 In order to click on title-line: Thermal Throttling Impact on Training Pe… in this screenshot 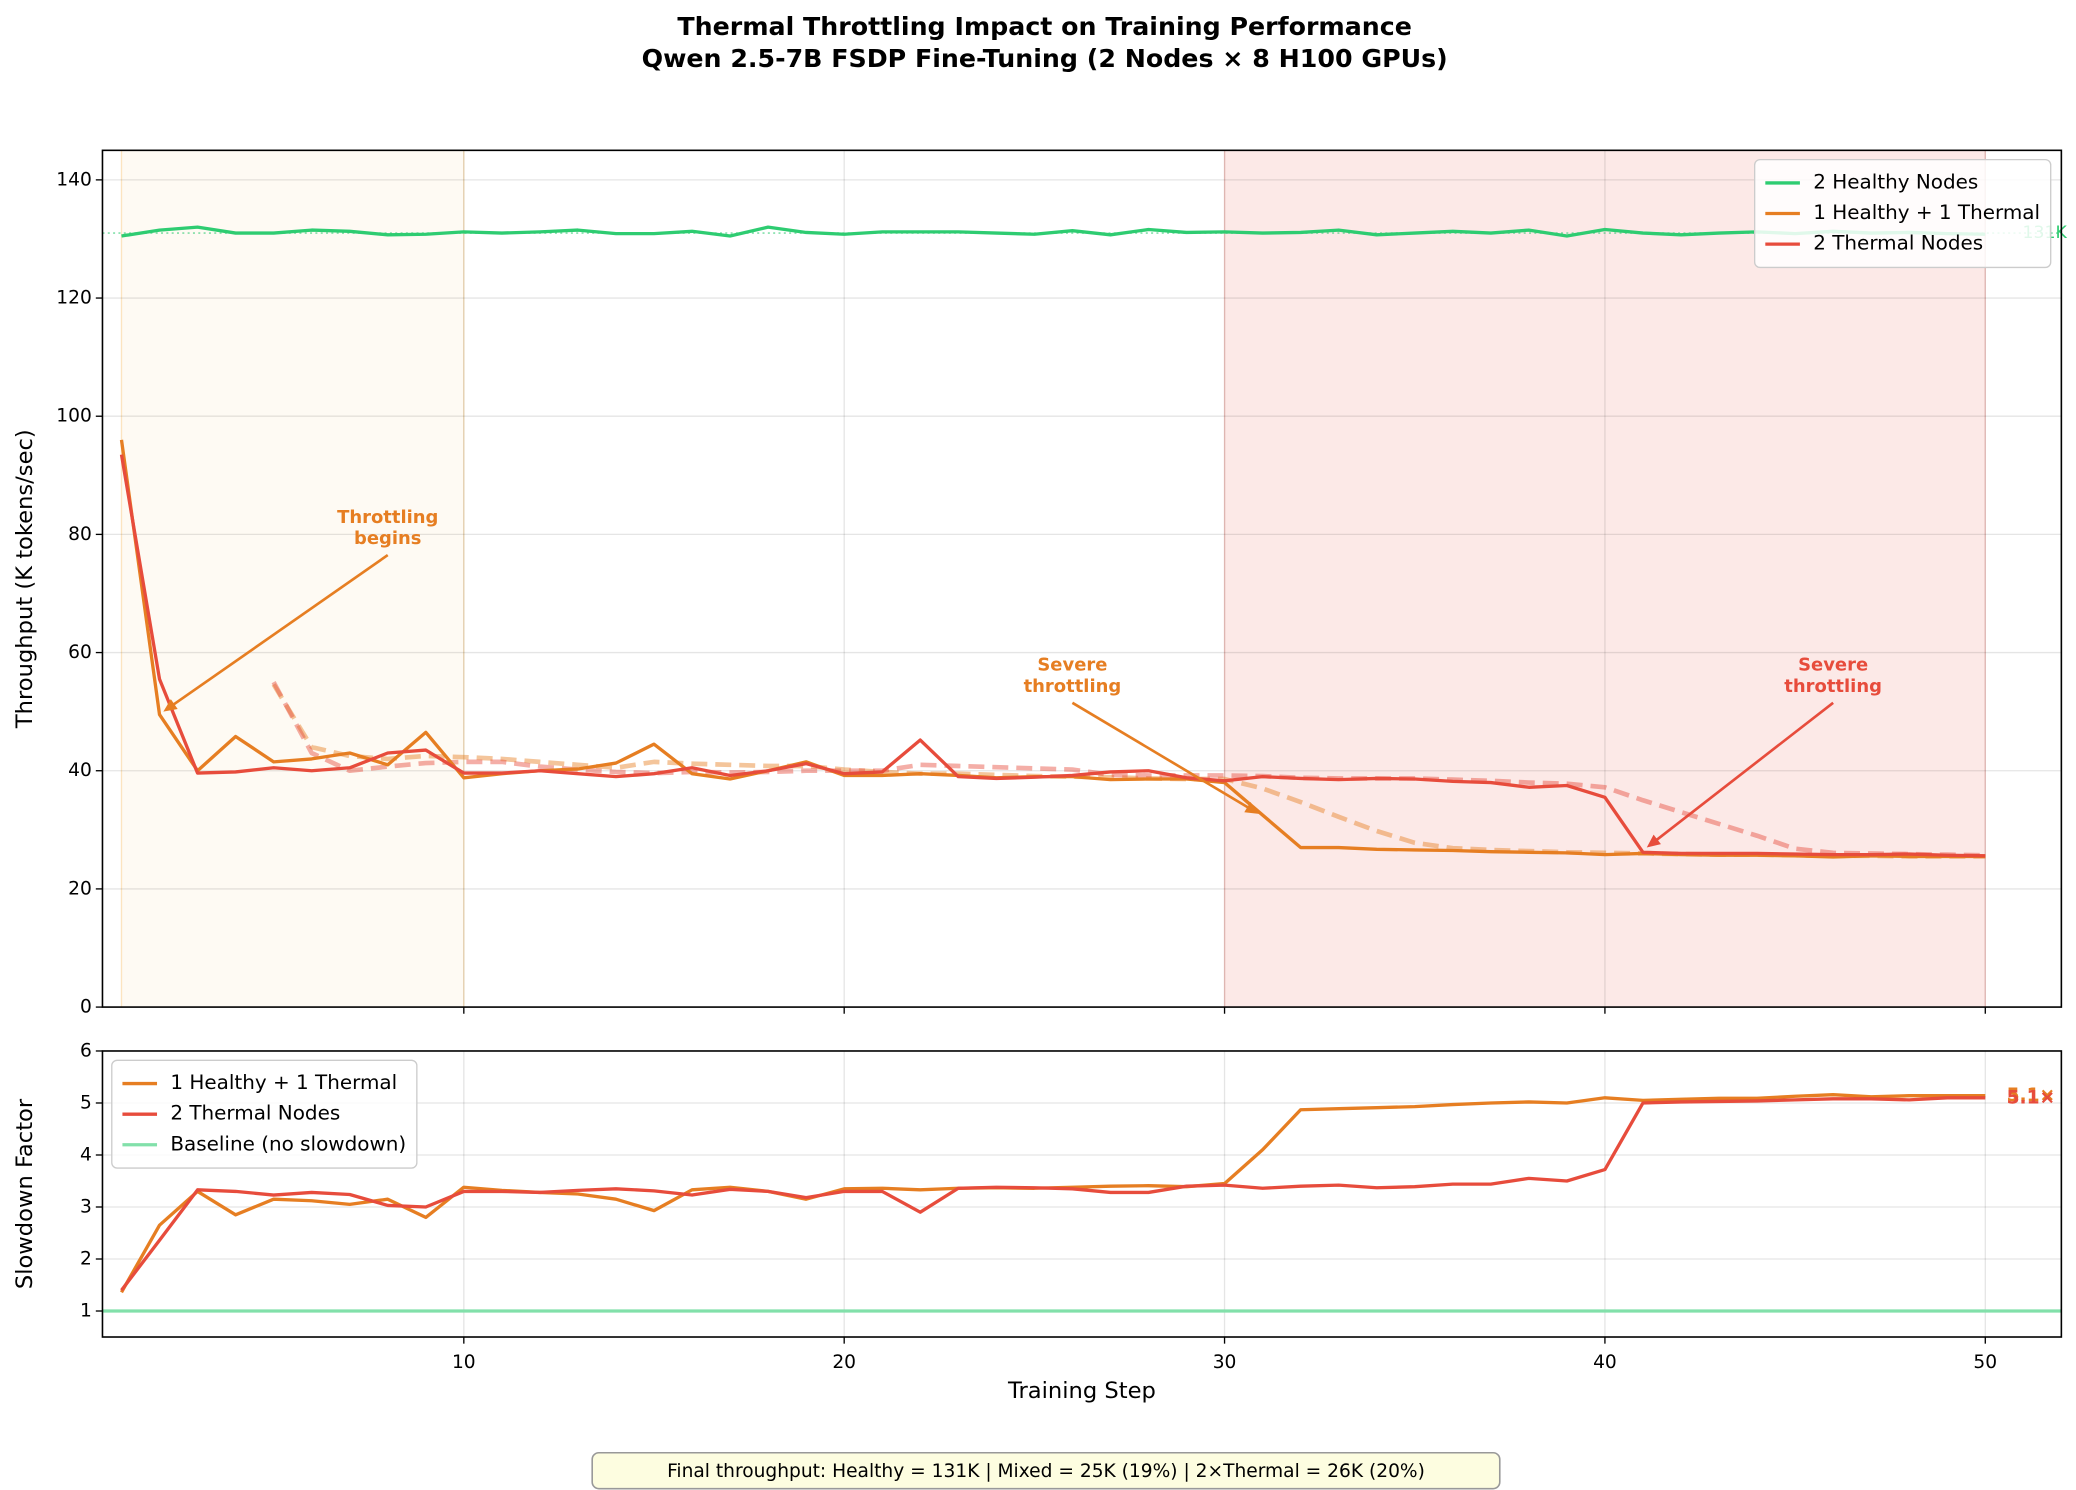, I will do `click(1044, 26)`.